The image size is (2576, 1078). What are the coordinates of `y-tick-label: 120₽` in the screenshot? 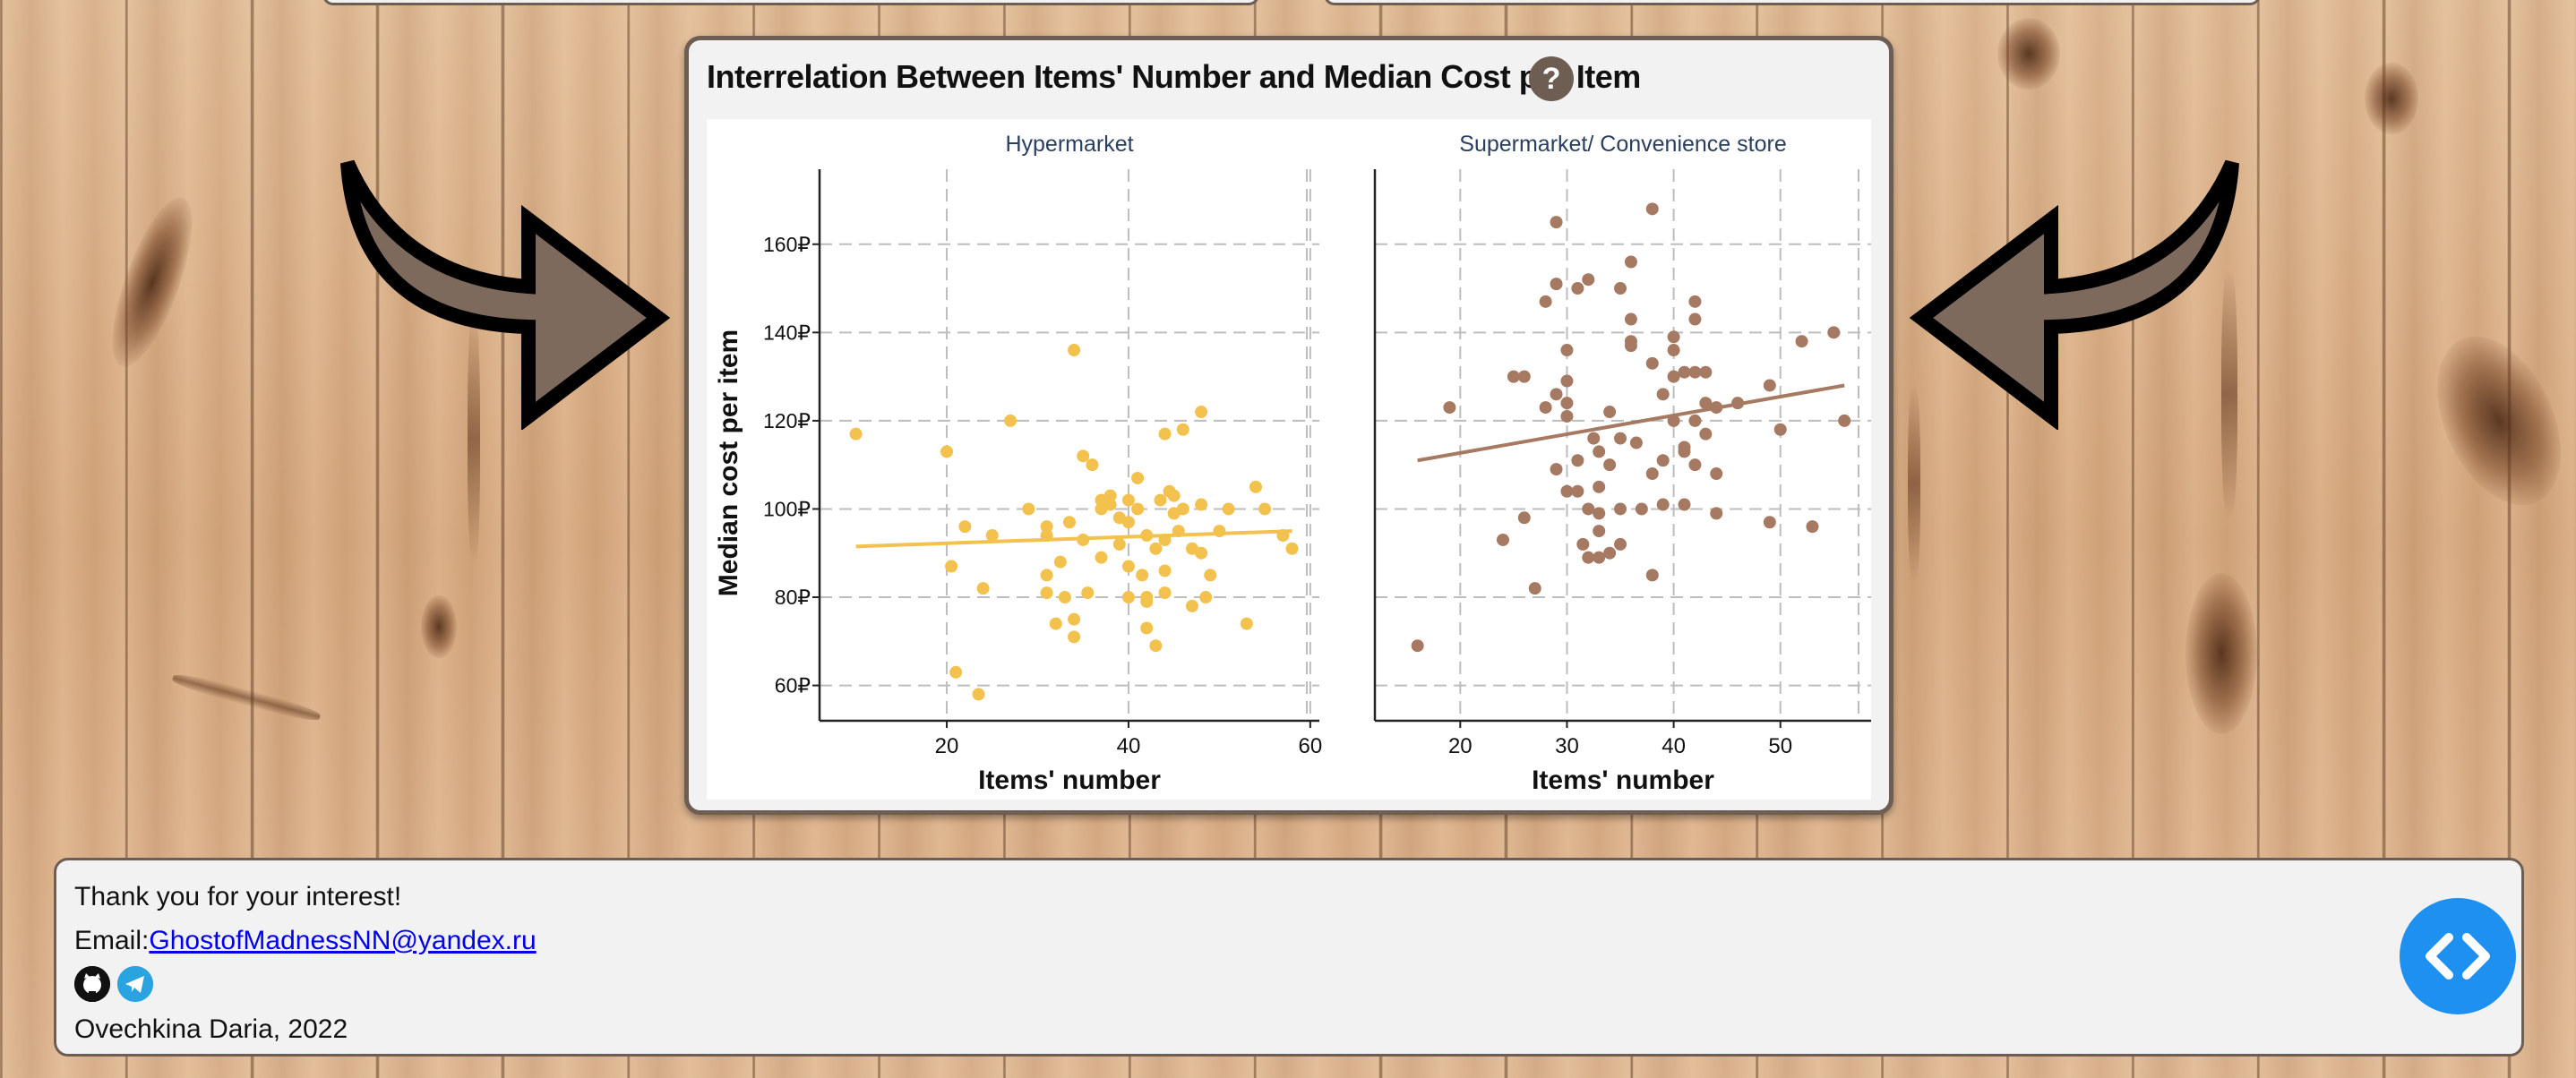 It's located at (787, 420).